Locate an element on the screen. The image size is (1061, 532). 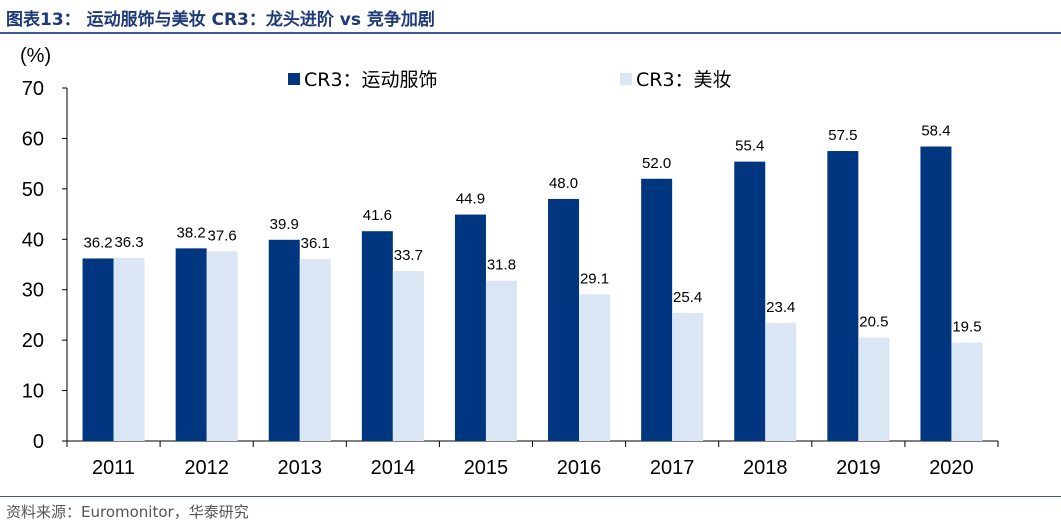
y-tick-label: 10 is located at coordinates (33, 392).